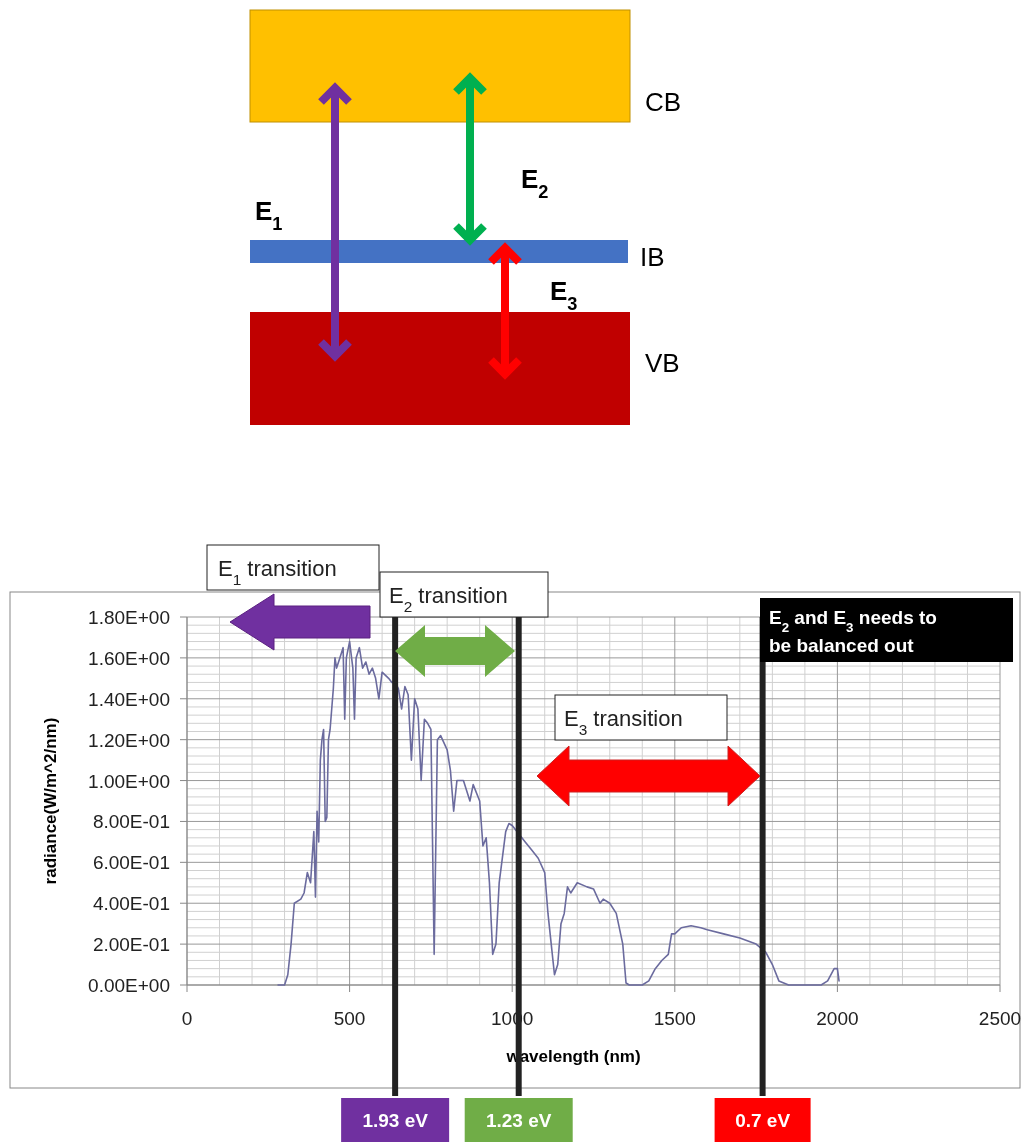  Describe the element at coordinates (518, 1120) in the screenshot. I see `ref-line-label: 1.23 eV` at that location.